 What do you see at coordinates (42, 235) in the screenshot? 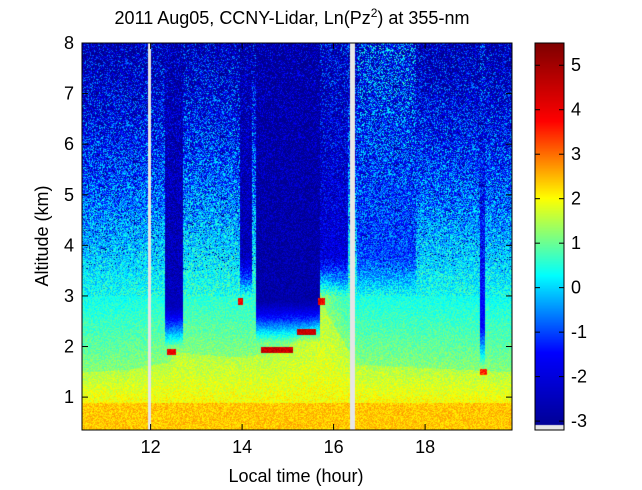
I see `y-axis-label: Altitude (km)` at bounding box center [42, 235].